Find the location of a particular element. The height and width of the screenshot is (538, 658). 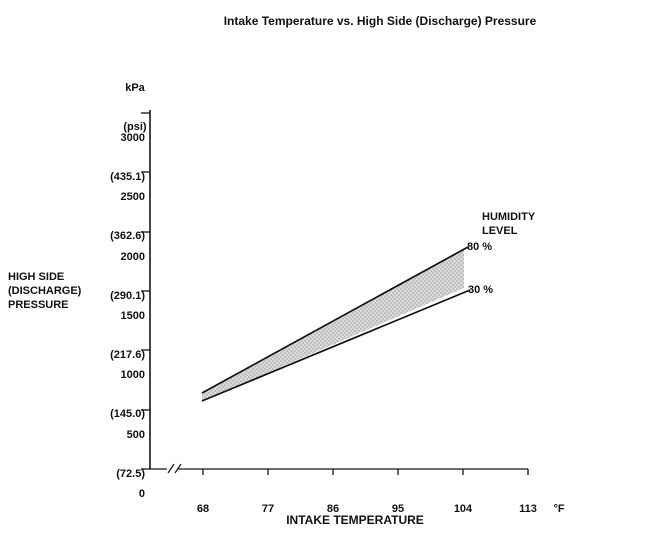

y-unit-primary: kPa is located at coordinates (135, 88).